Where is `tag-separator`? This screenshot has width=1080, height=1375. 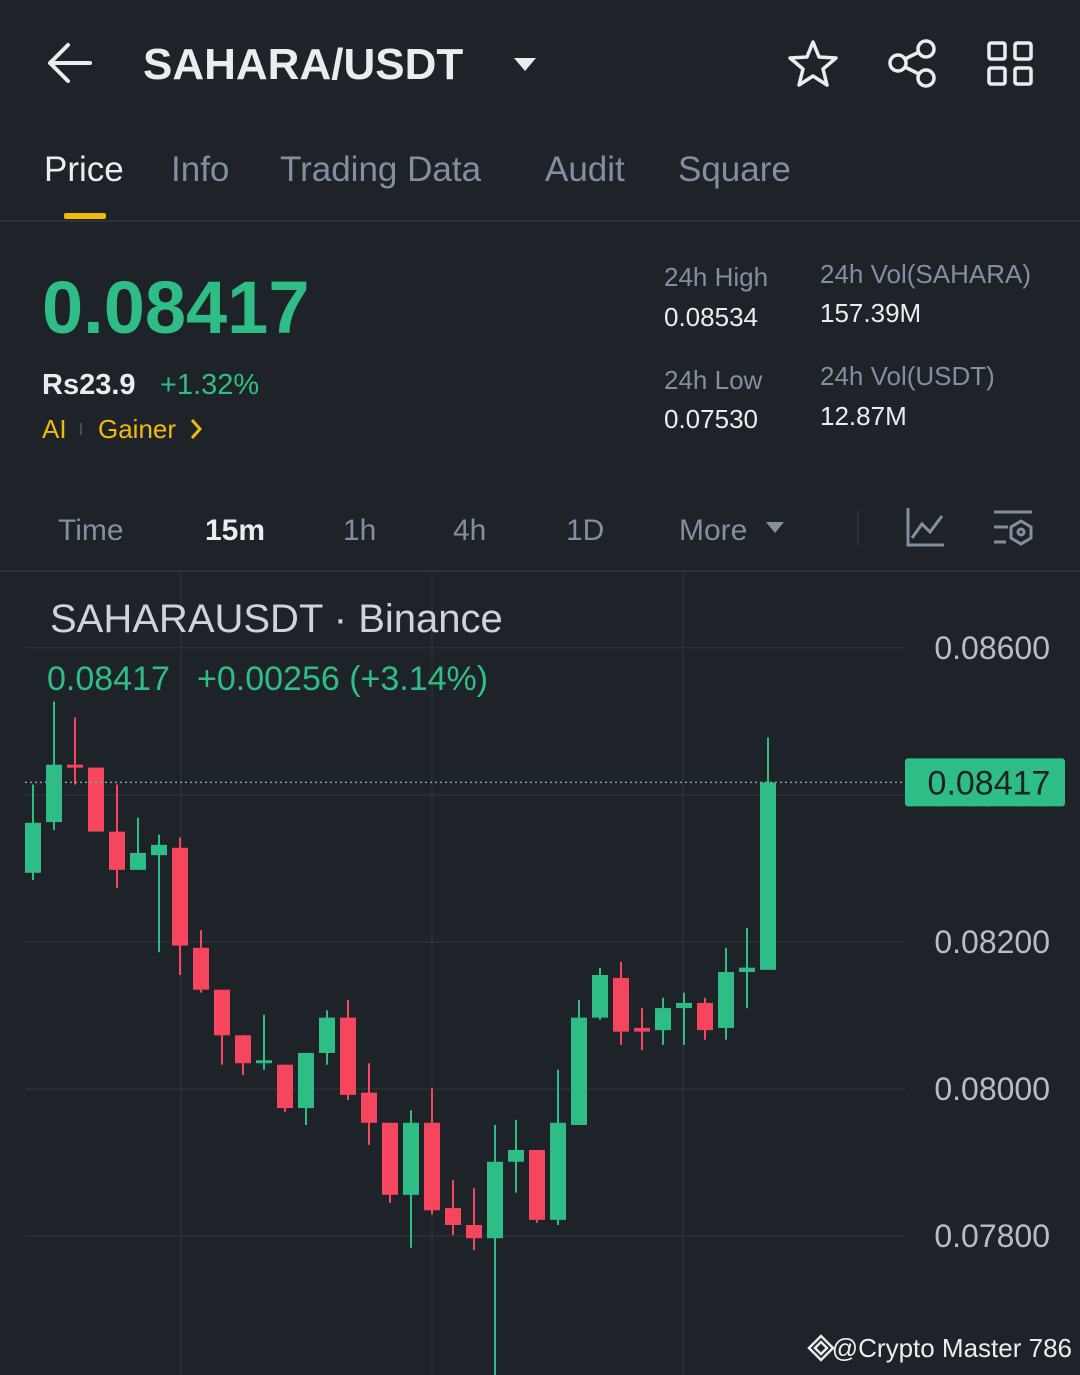
tag-separator is located at coordinates (81, 429).